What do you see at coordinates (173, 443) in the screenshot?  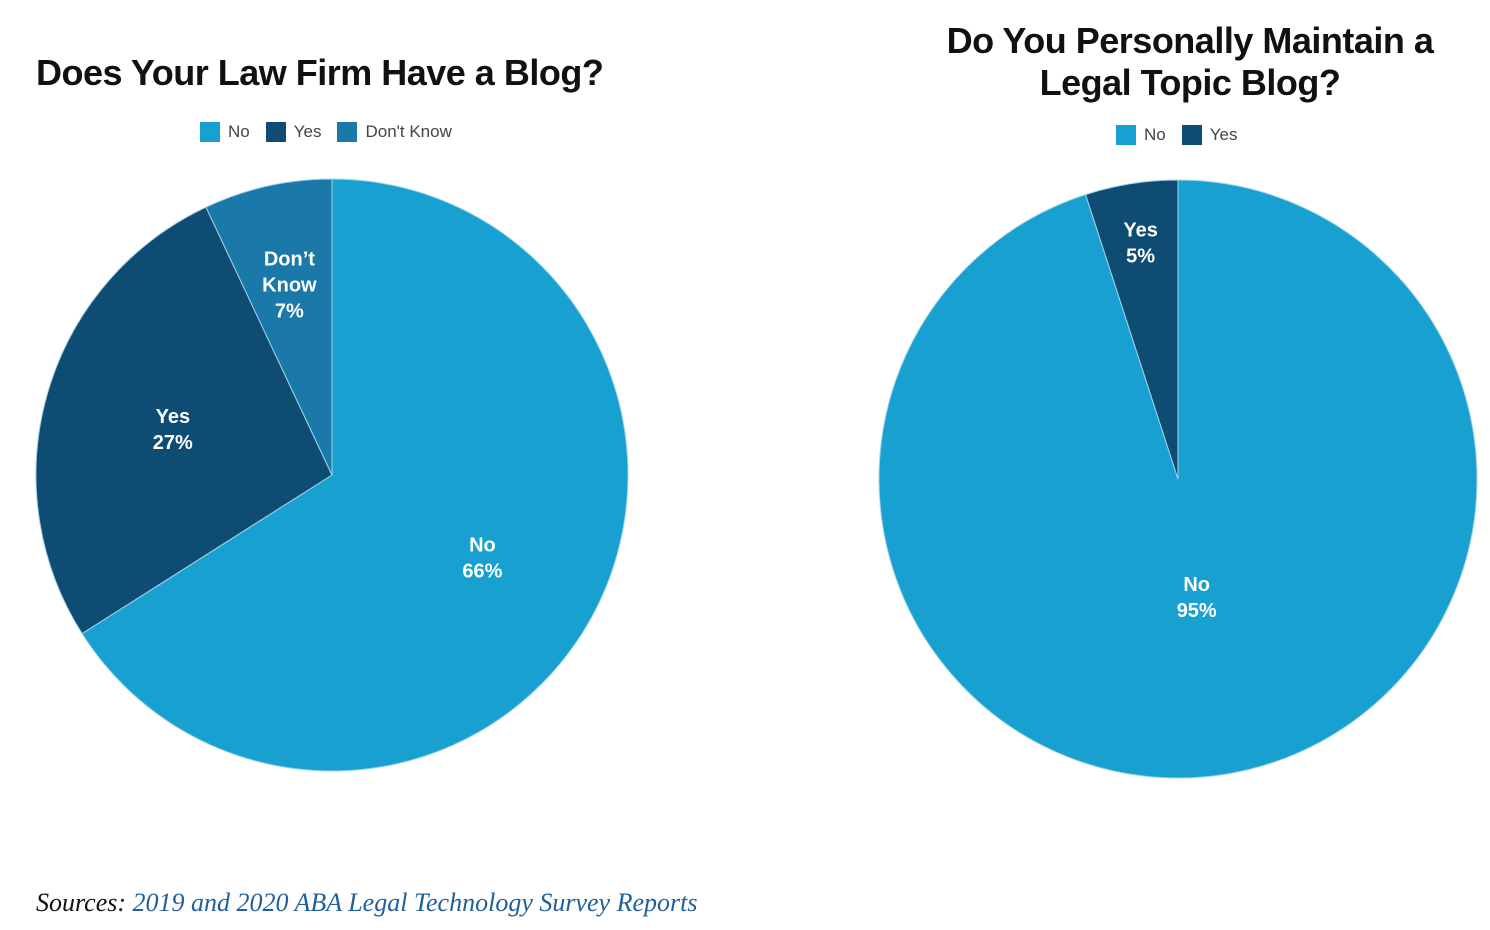 I see `slice-label-line: 27%` at bounding box center [173, 443].